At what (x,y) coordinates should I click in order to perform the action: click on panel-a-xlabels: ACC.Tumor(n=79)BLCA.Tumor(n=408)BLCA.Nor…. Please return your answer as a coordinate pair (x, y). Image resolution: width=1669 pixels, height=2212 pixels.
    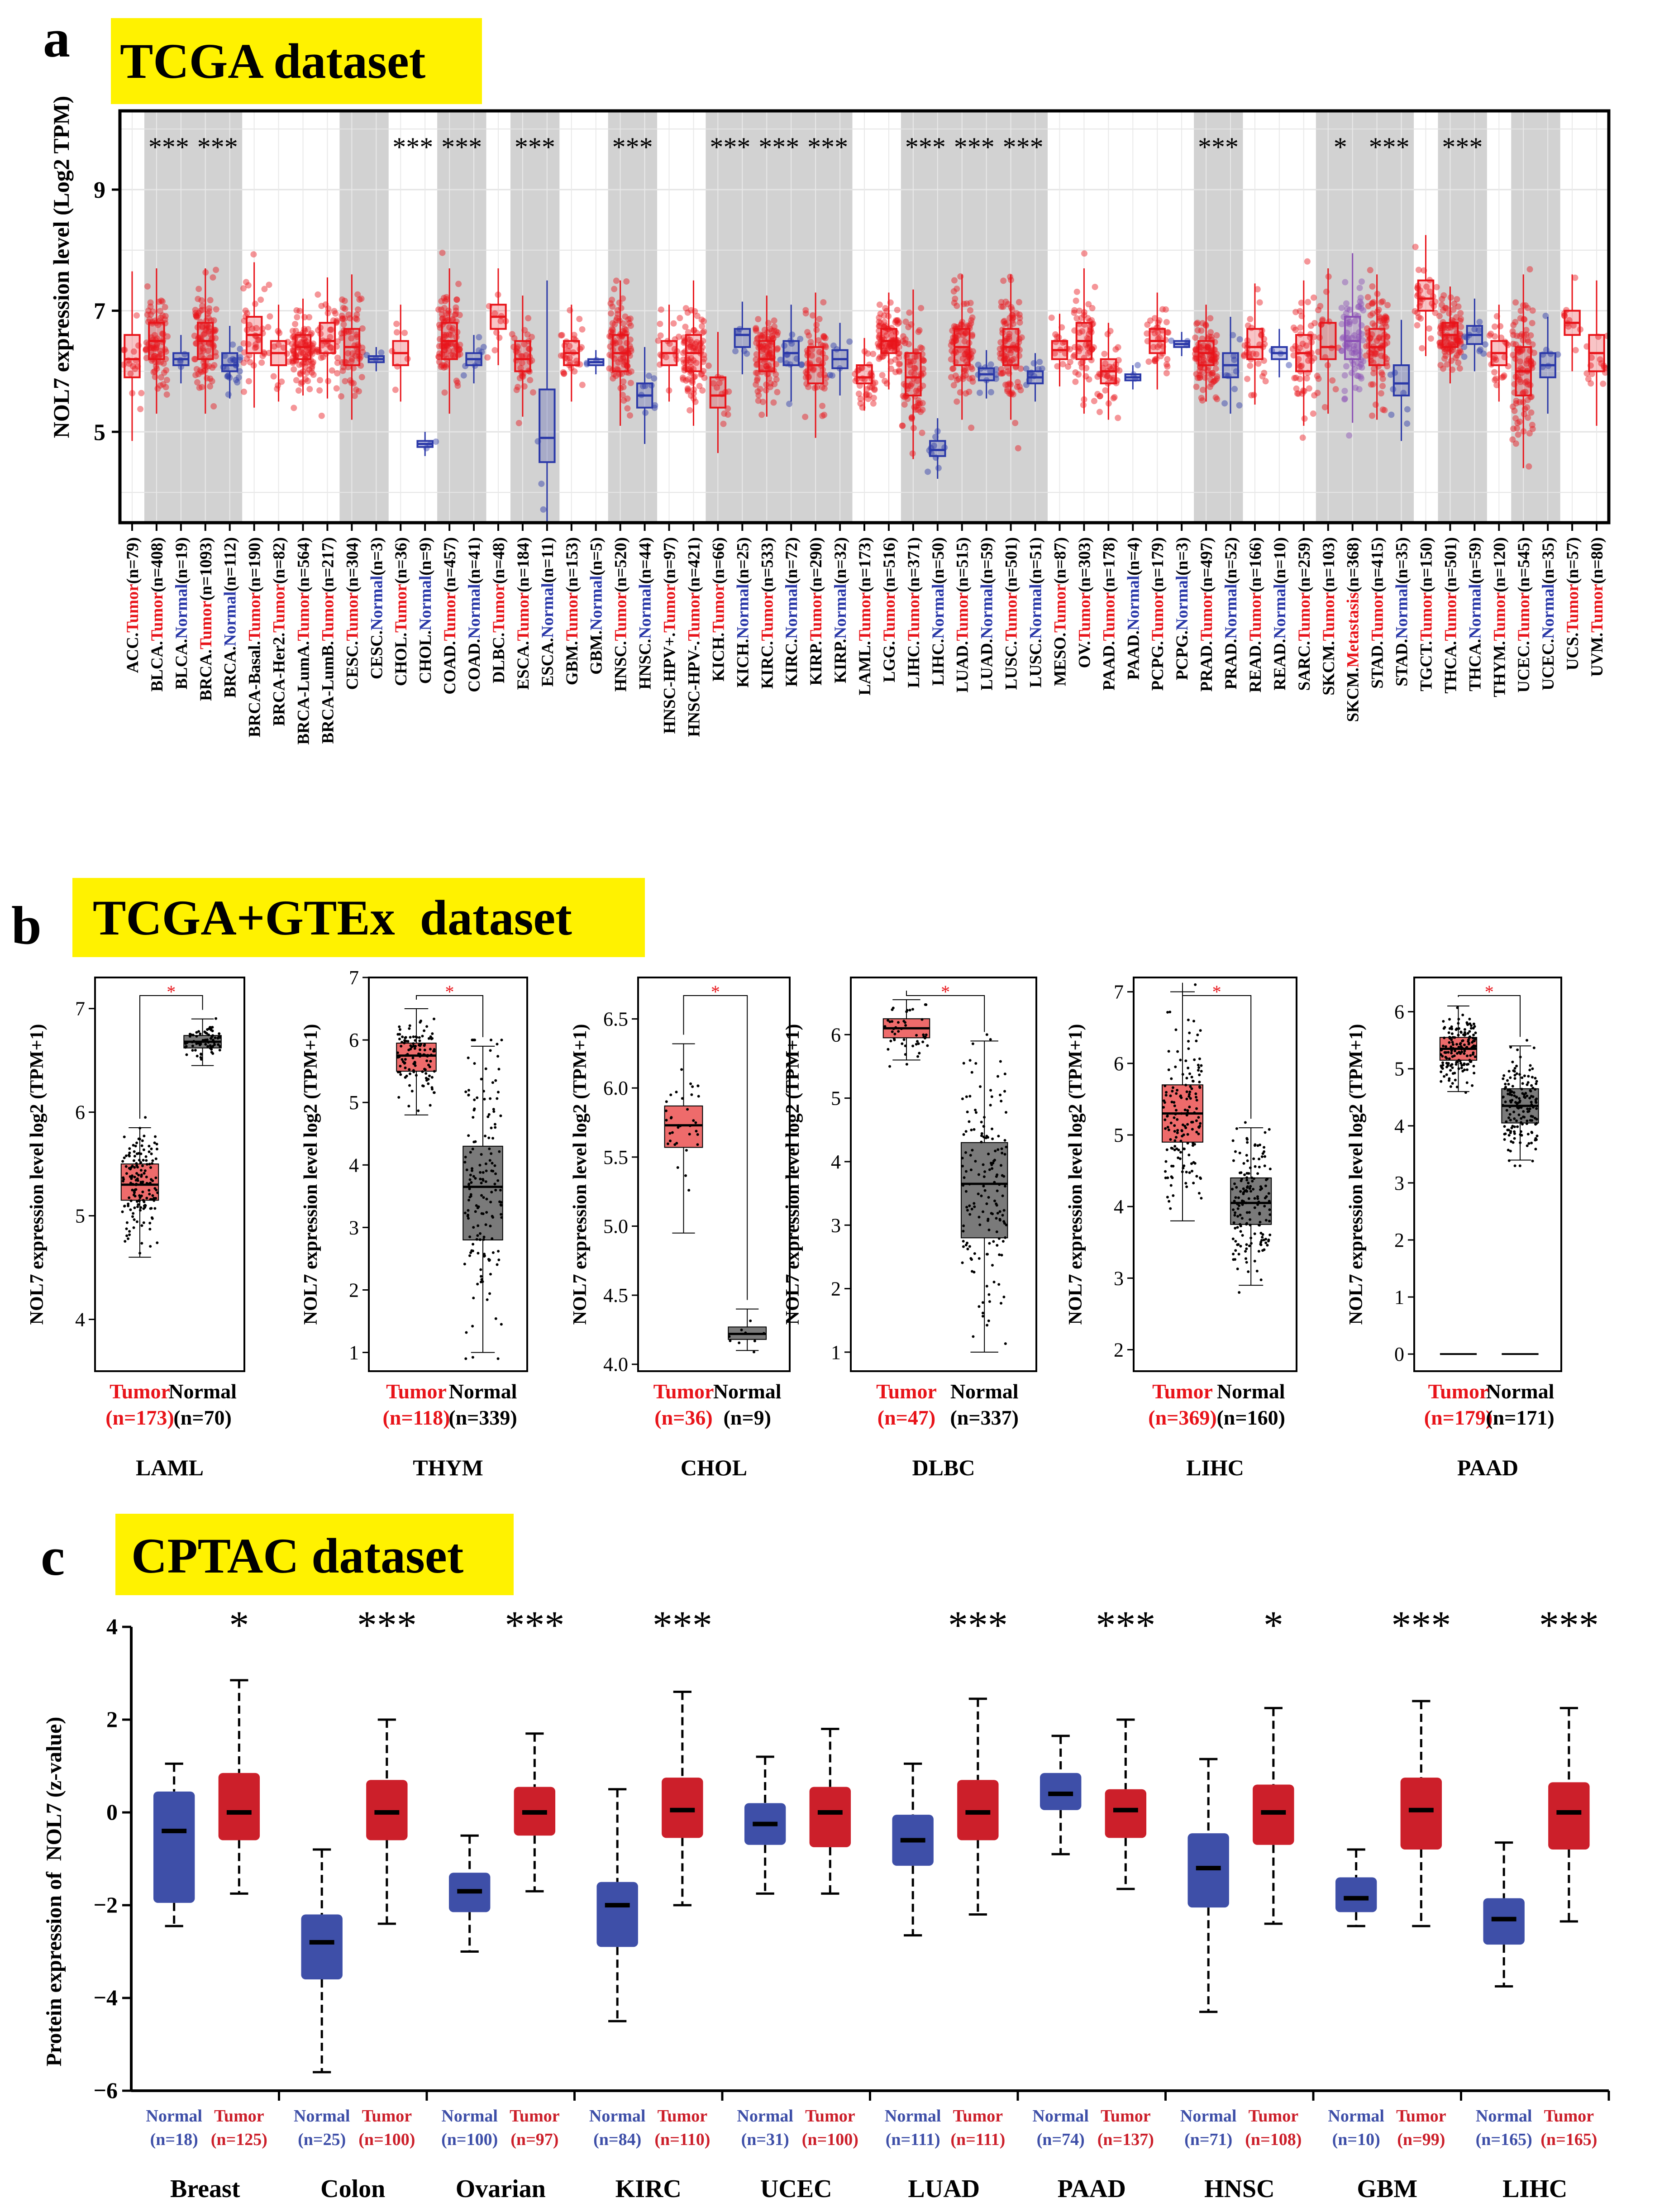
    Looking at the image, I should click on (865, 634).